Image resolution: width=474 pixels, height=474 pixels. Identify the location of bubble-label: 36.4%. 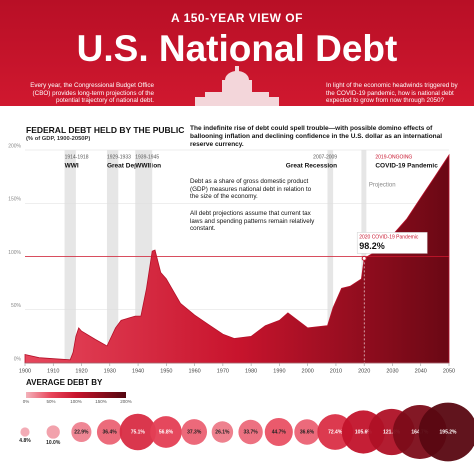
(110, 432).